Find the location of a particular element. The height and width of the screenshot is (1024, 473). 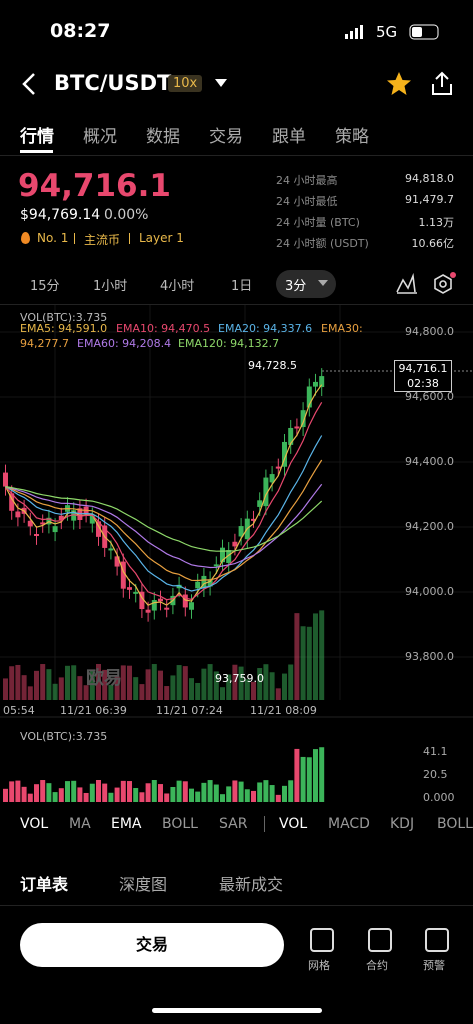

action-label: 网格 is located at coordinates (319, 965).